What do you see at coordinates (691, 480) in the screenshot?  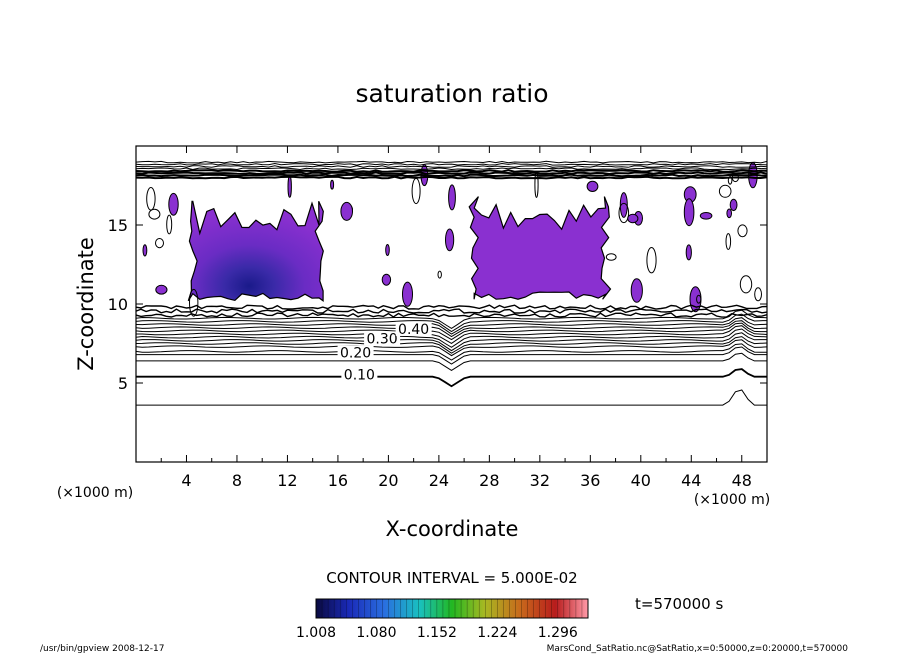 I see `x-tick-label: 44` at bounding box center [691, 480].